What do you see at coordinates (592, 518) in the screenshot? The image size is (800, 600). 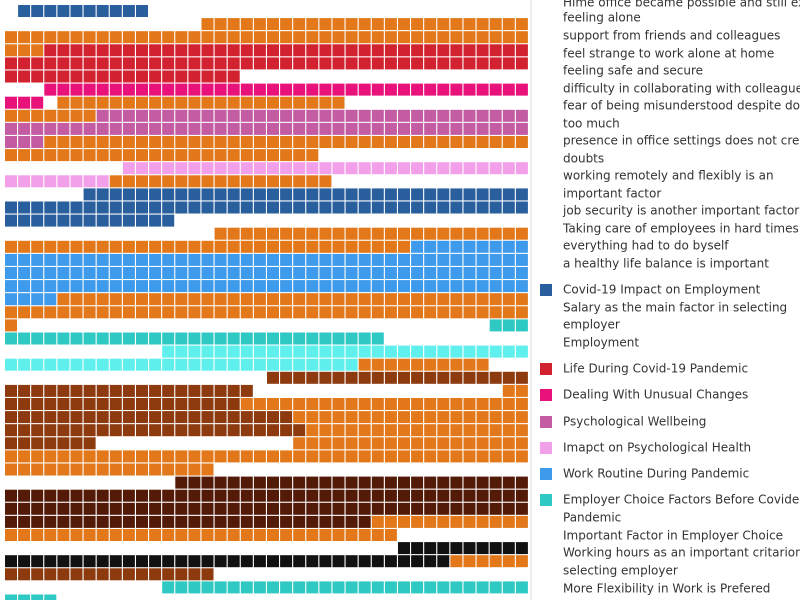 I see `legend-label: Pandemic` at bounding box center [592, 518].